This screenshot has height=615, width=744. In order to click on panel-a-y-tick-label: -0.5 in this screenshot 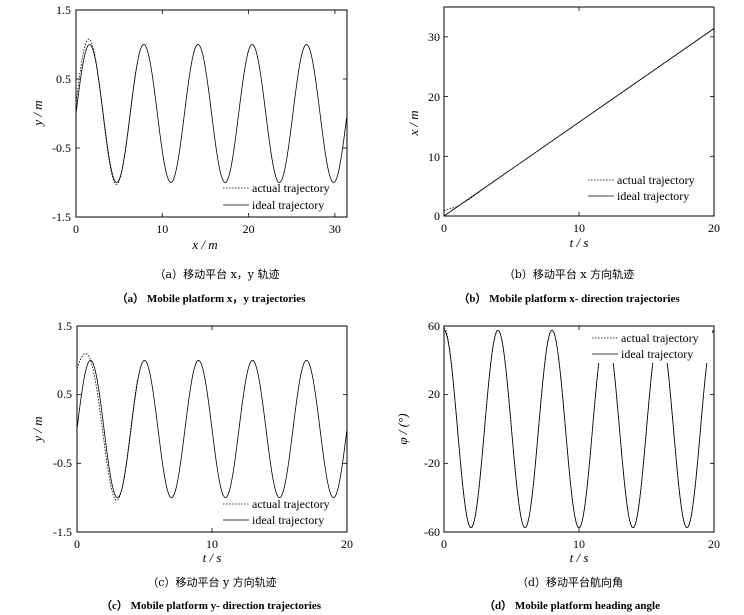, I will do `click(61, 148)`.